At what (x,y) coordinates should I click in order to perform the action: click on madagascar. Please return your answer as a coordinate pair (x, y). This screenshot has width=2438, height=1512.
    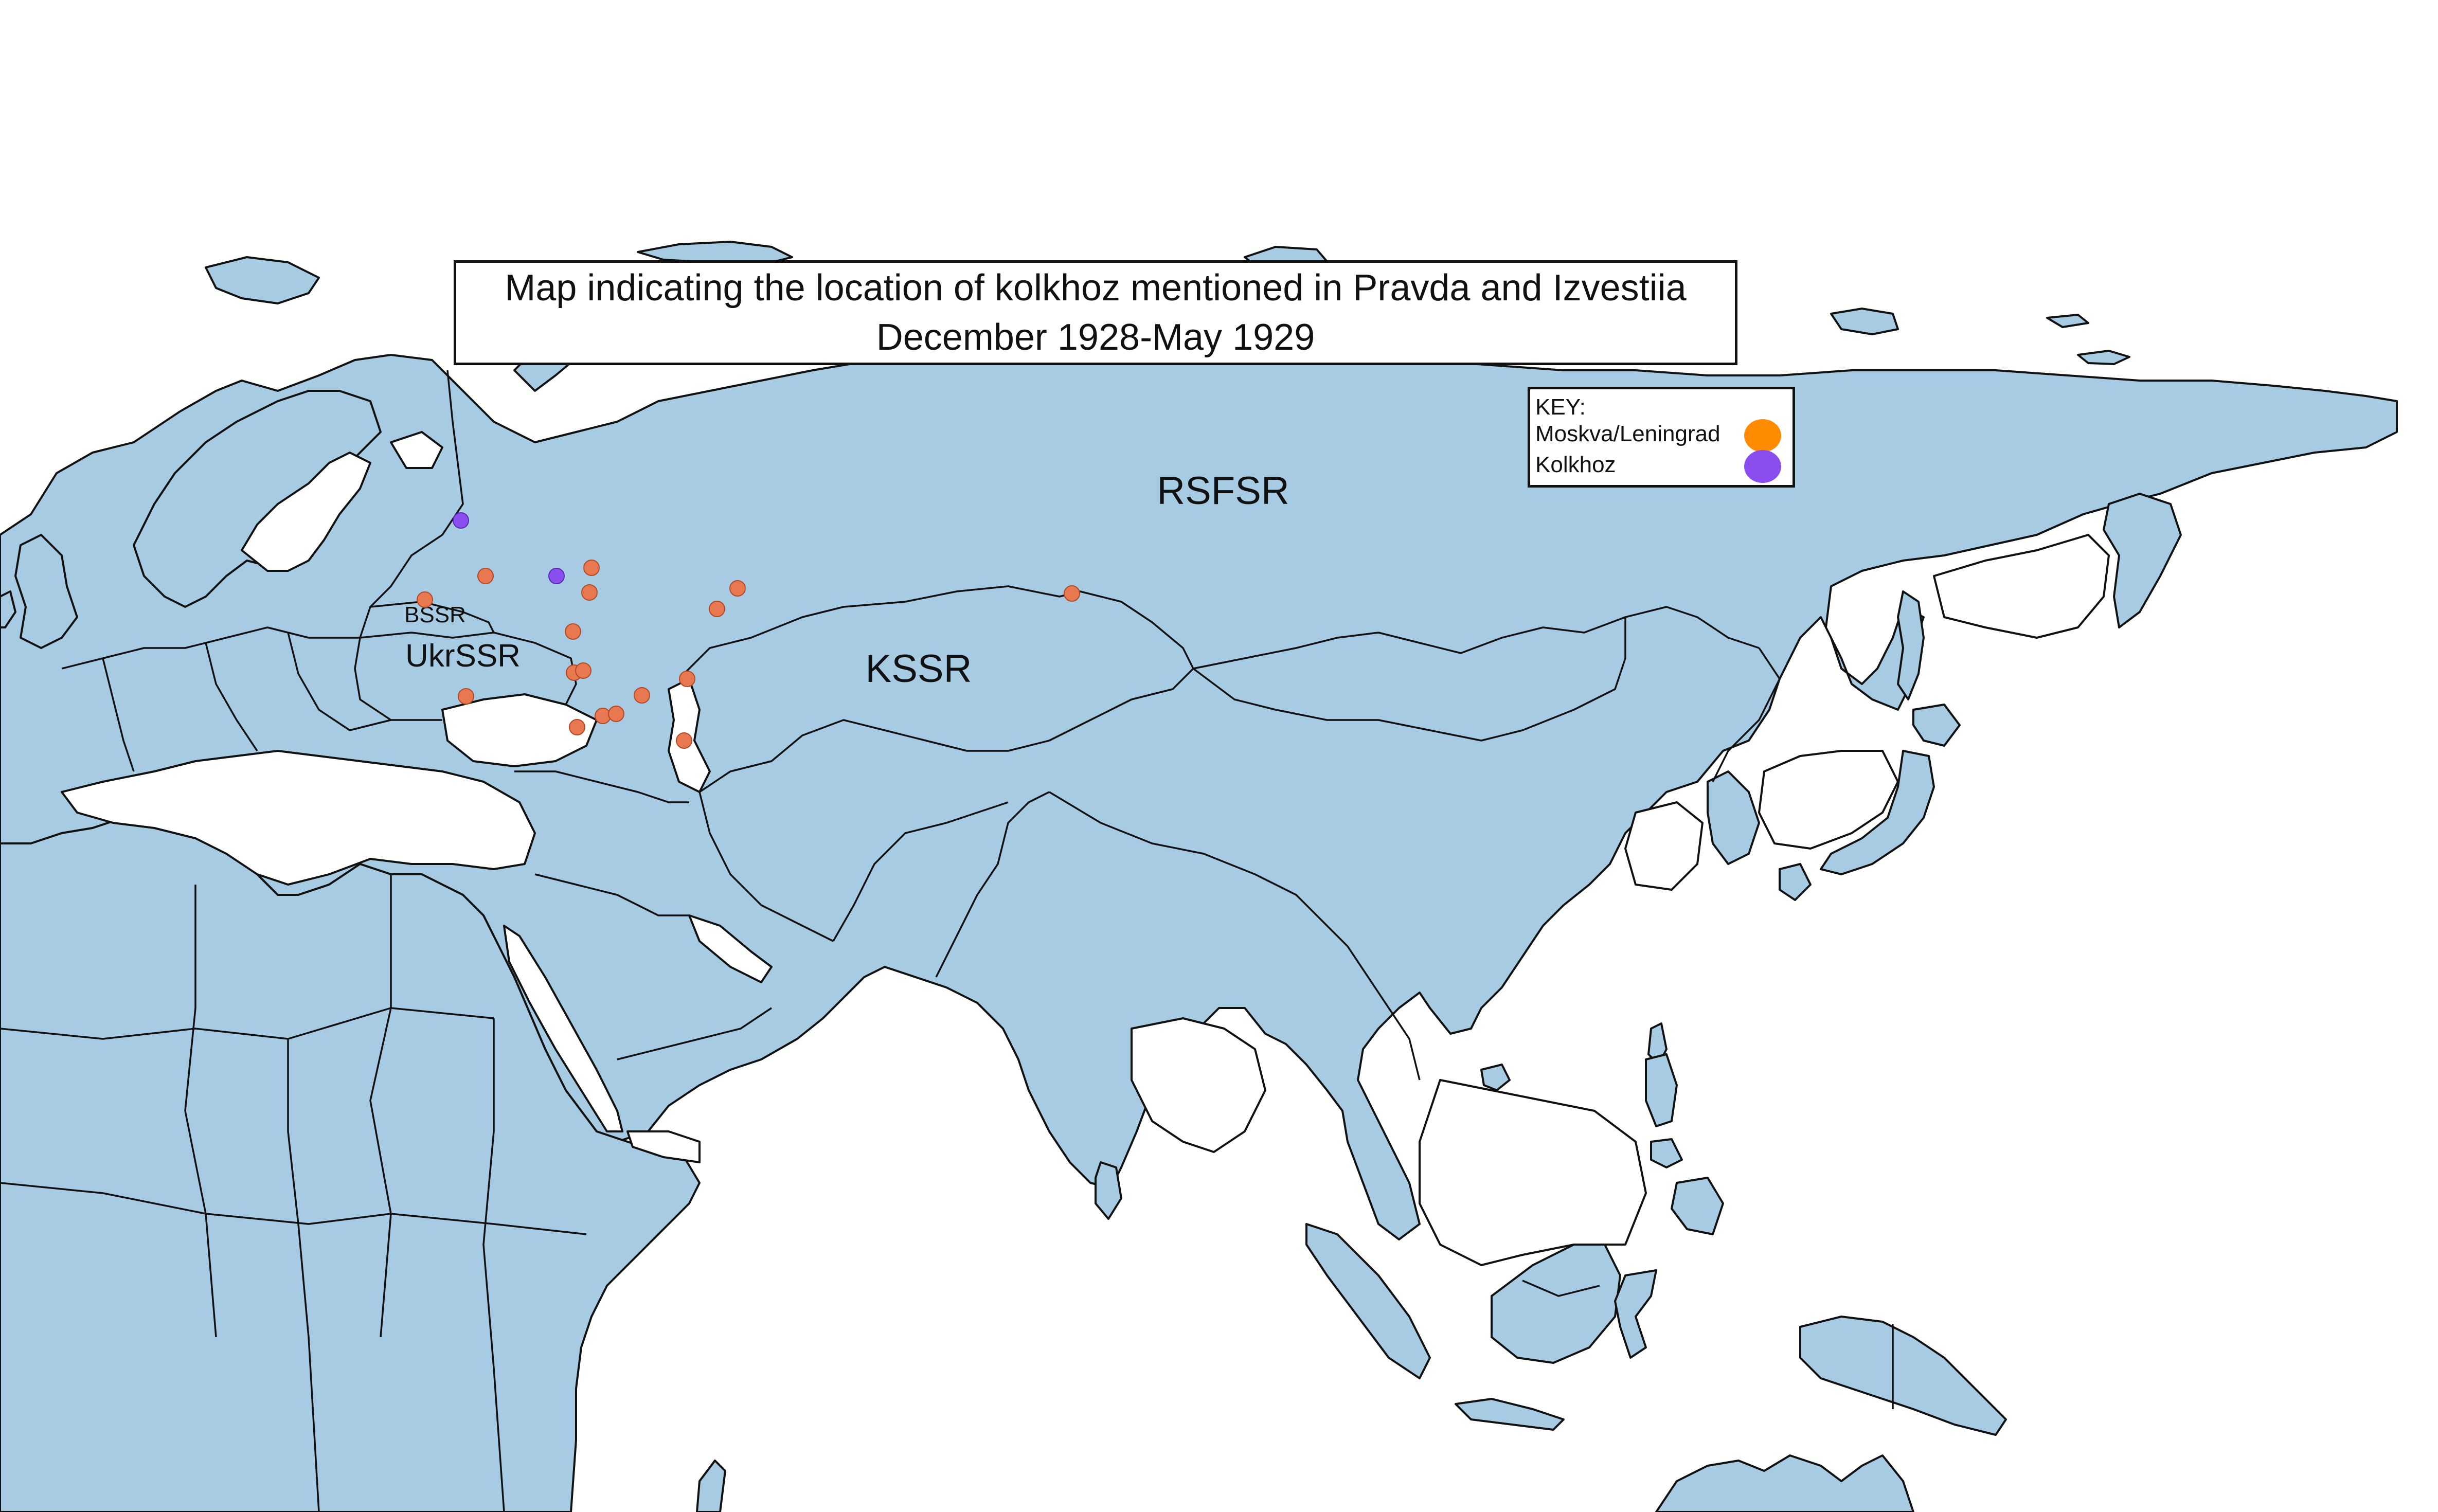
    Looking at the image, I should click on (711, 1486).